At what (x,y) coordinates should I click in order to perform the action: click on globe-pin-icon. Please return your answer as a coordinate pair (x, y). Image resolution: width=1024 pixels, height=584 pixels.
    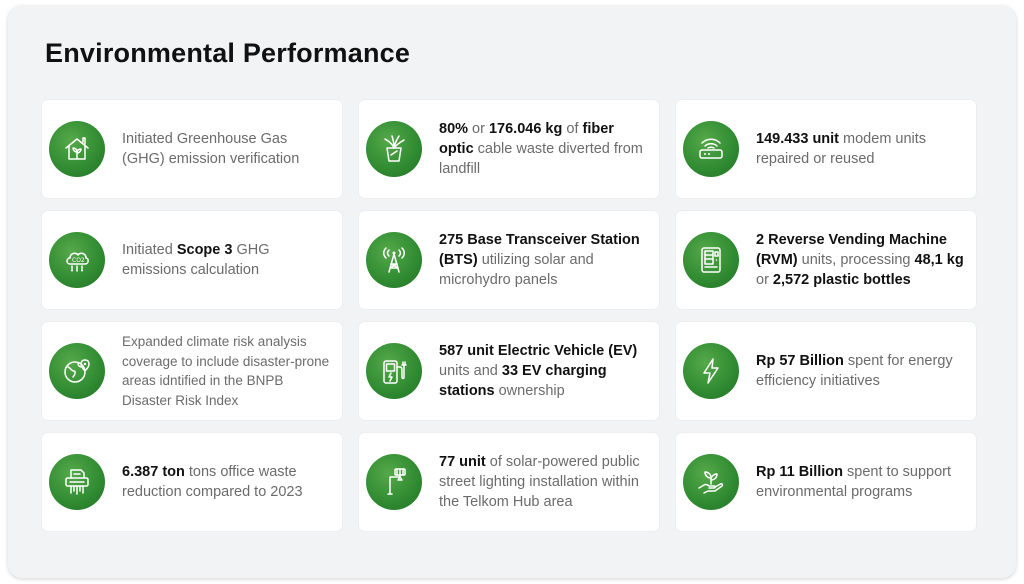
    Looking at the image, I should click on (77, 371).